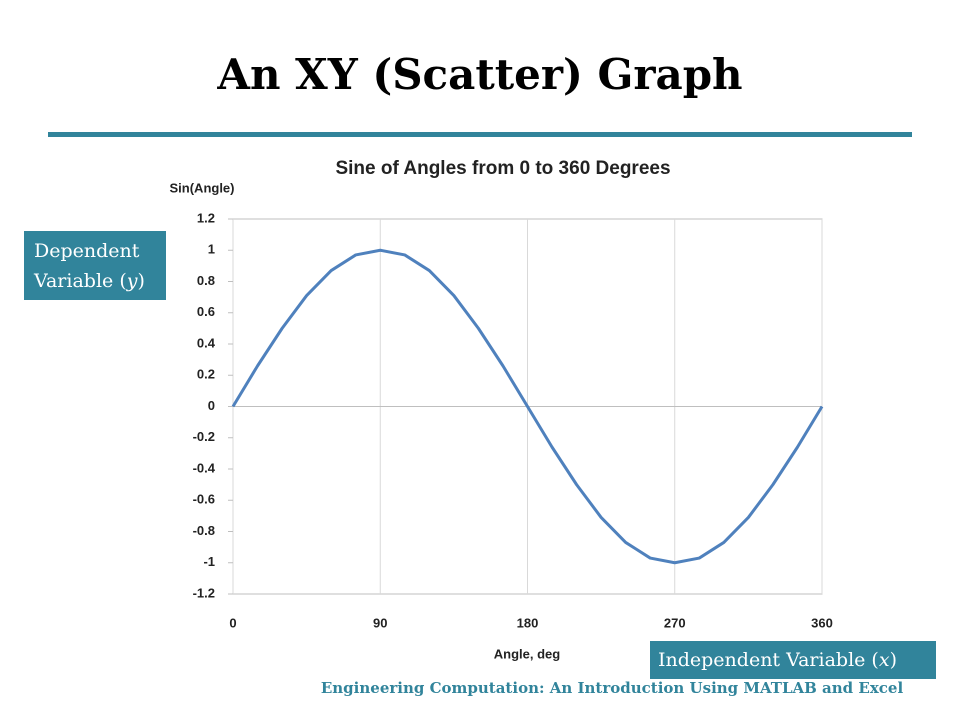  What do you see at coordinates (232, 622) in the screenshot?
I see `x-tick-label: 0` at bounding box center [232, 622].